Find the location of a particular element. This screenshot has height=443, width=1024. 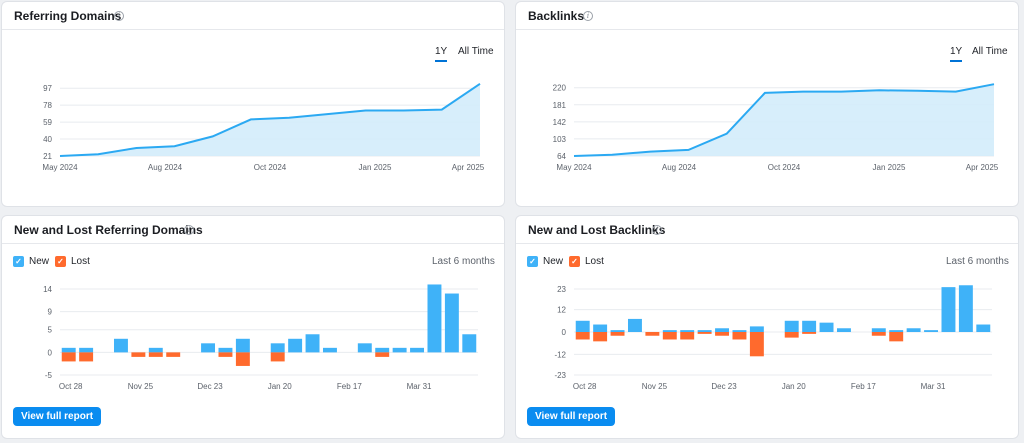

y-tick-label: 64 is located at coordinates (561, 156).